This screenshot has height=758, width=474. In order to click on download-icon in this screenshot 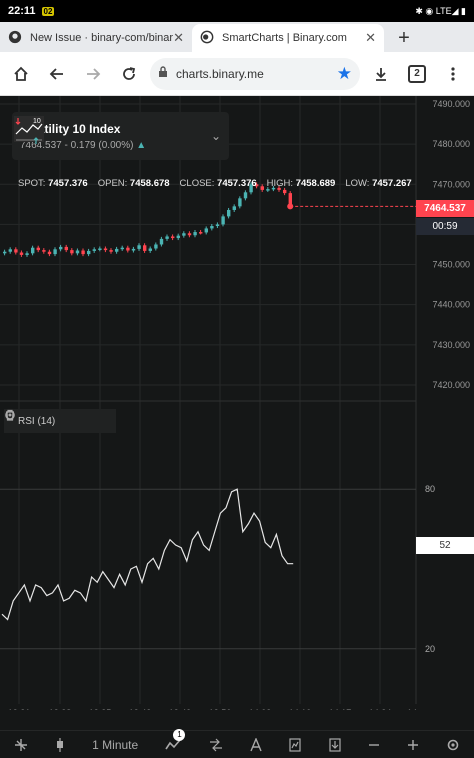, I will do `click(381, 74)`.